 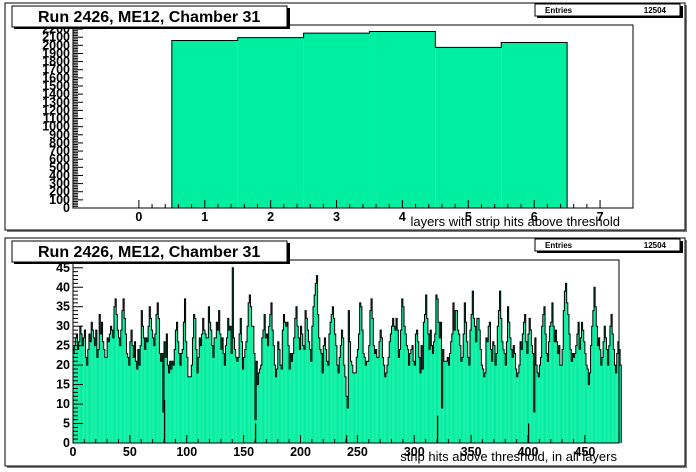 What do you see at coordinates (56, 110) in the screenshot?
I see `y-tick-label: 1200` at bounding box center [56, 110].